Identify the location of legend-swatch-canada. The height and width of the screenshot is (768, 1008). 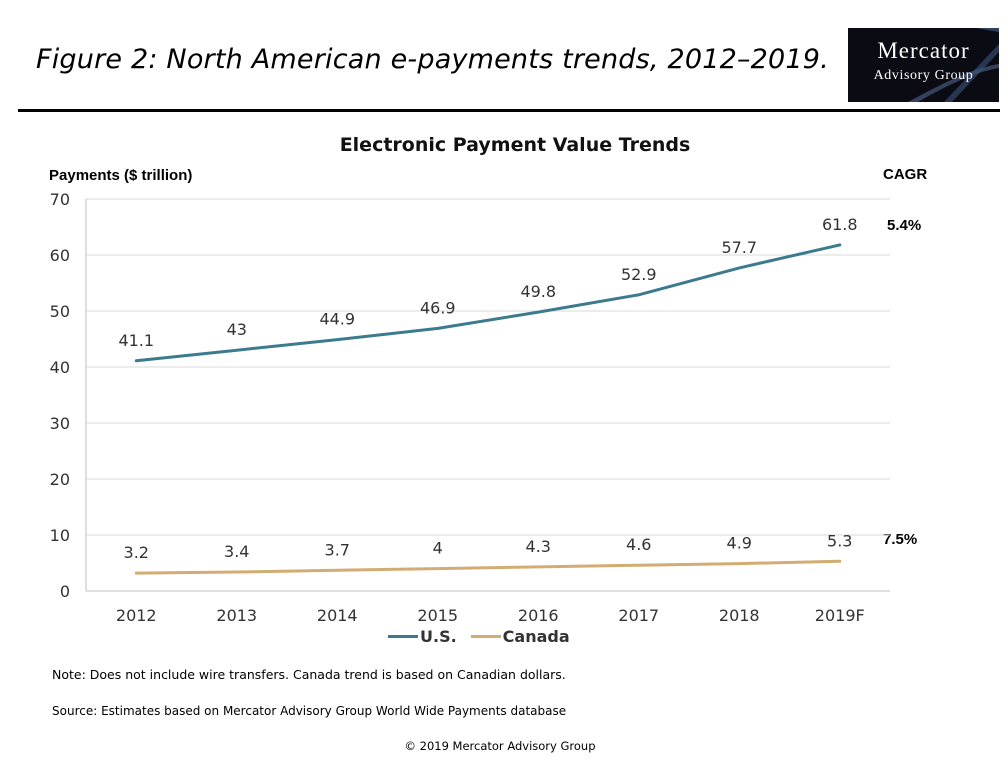
(485, 636).